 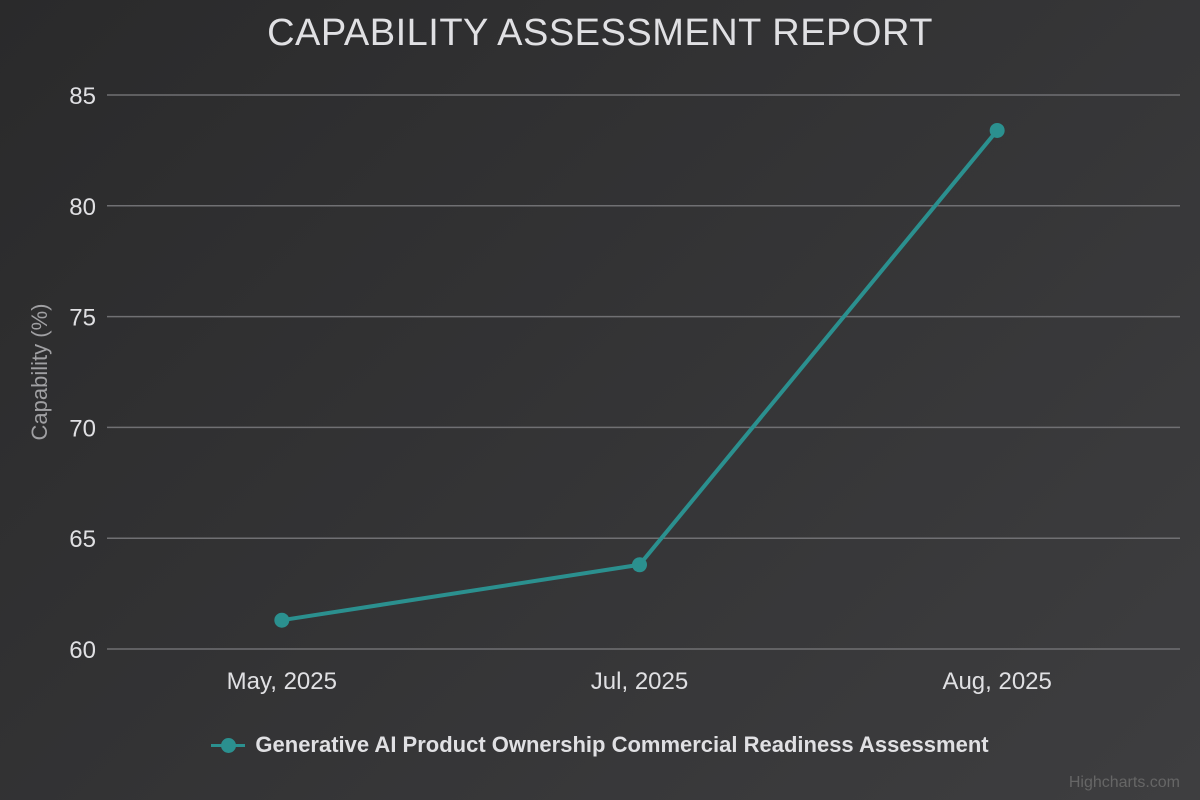 I want to click on y-axis-title: Capability (%), so click(x=39, y=372).